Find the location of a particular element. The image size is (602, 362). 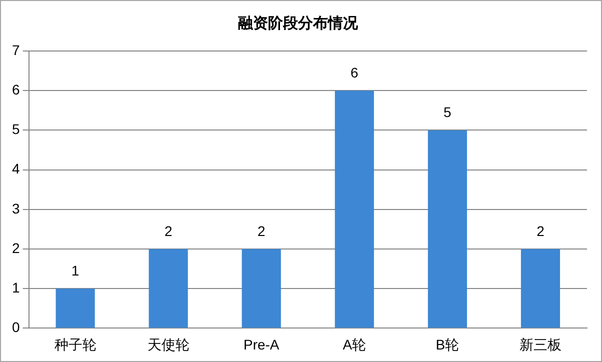

chart-title: 融资阶段分布情况 is located at coordinates (298, 23).